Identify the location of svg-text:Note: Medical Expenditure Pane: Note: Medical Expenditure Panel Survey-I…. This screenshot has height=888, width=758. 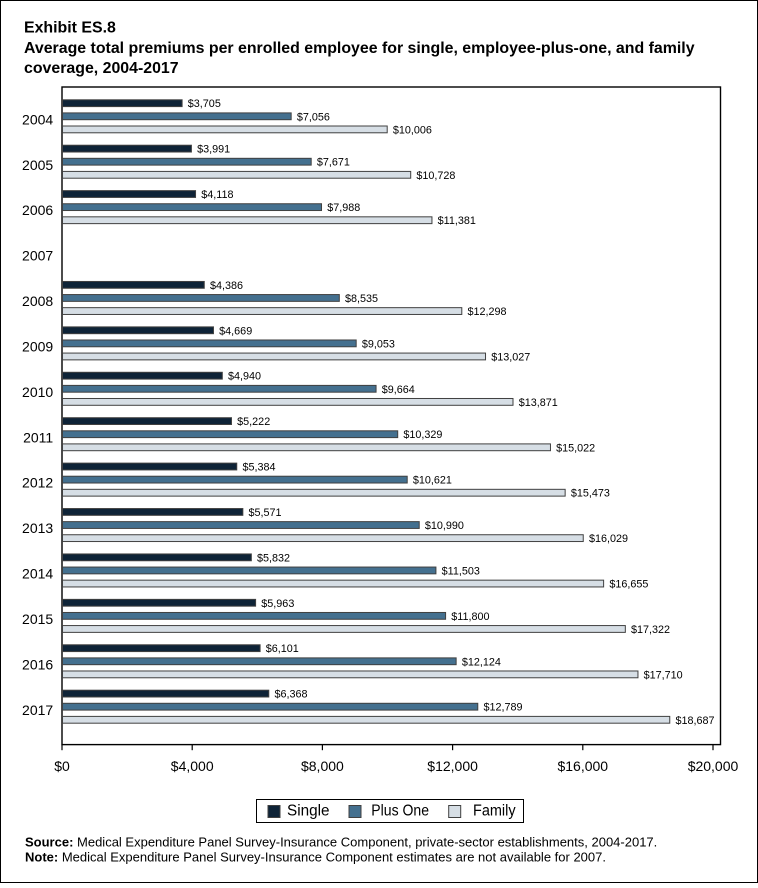
(315, 856).